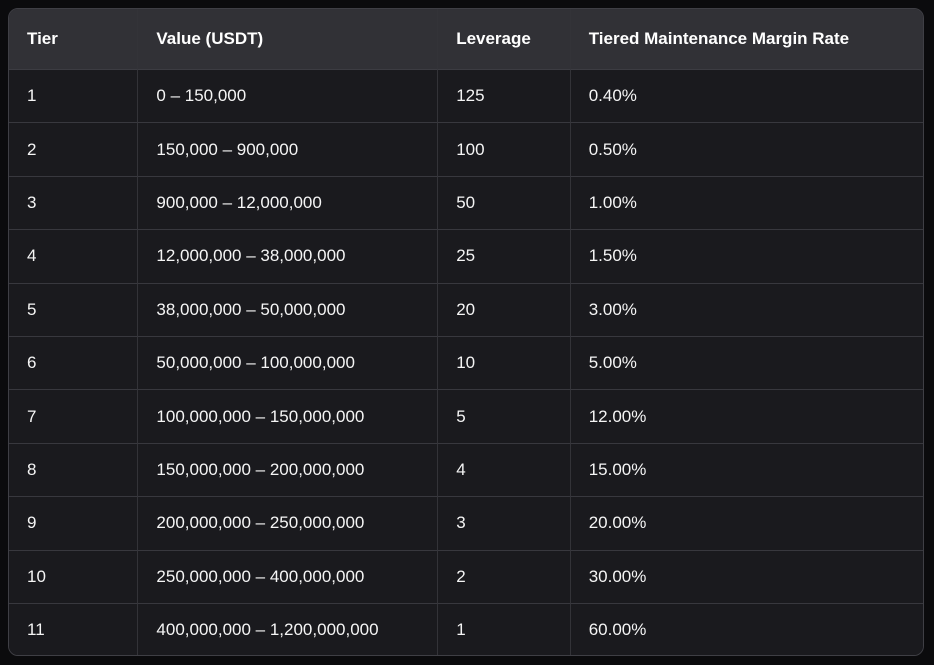  Describe the element at coordinates (73, 417) in the screenshot. I see `cell-tier: 7` at that location.